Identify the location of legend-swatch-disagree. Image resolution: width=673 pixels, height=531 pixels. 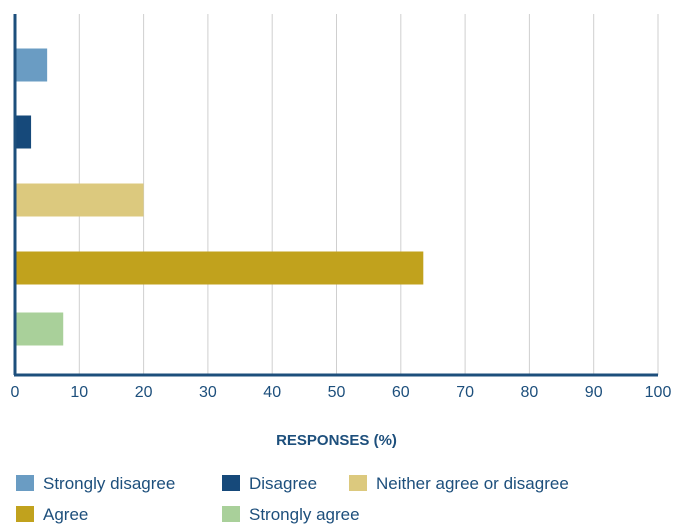
(231, 483).